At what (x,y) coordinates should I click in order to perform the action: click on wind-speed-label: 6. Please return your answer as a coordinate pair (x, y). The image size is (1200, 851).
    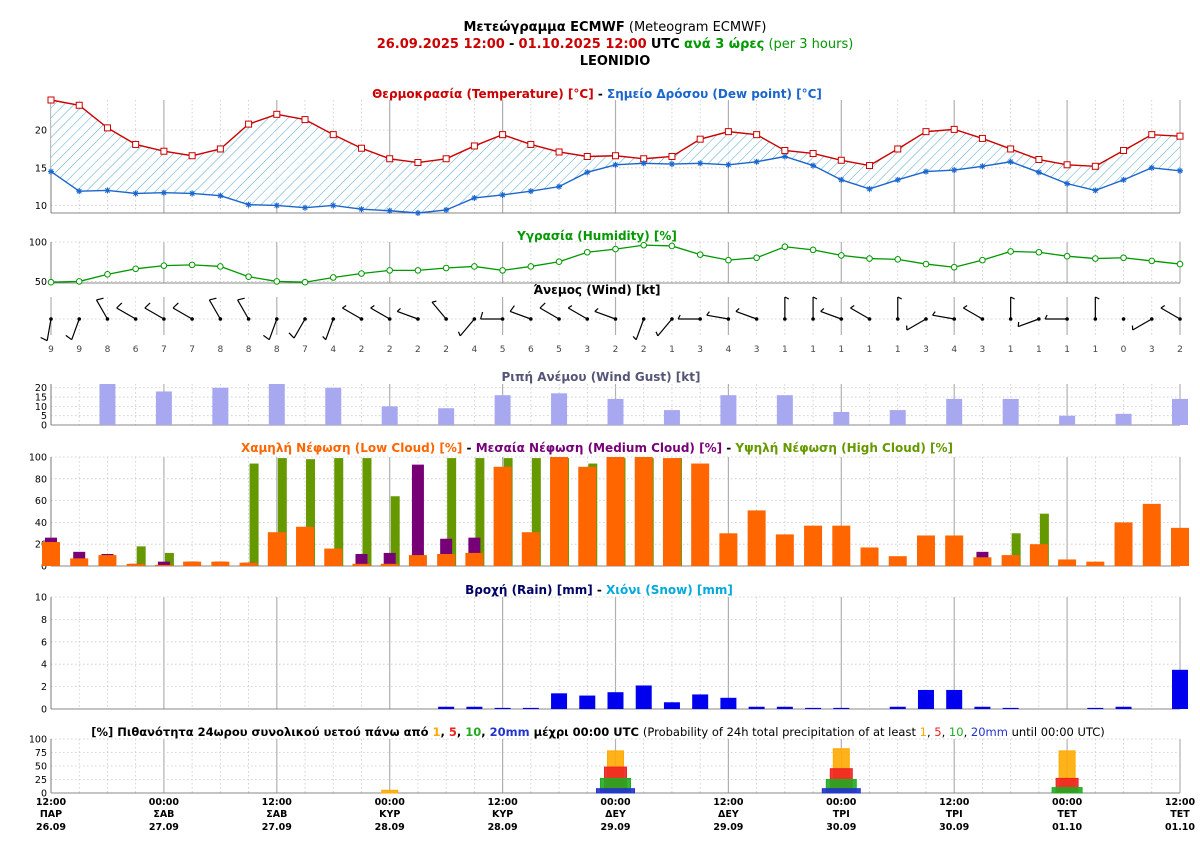
    Looking at the image, I should click on (531, 350).